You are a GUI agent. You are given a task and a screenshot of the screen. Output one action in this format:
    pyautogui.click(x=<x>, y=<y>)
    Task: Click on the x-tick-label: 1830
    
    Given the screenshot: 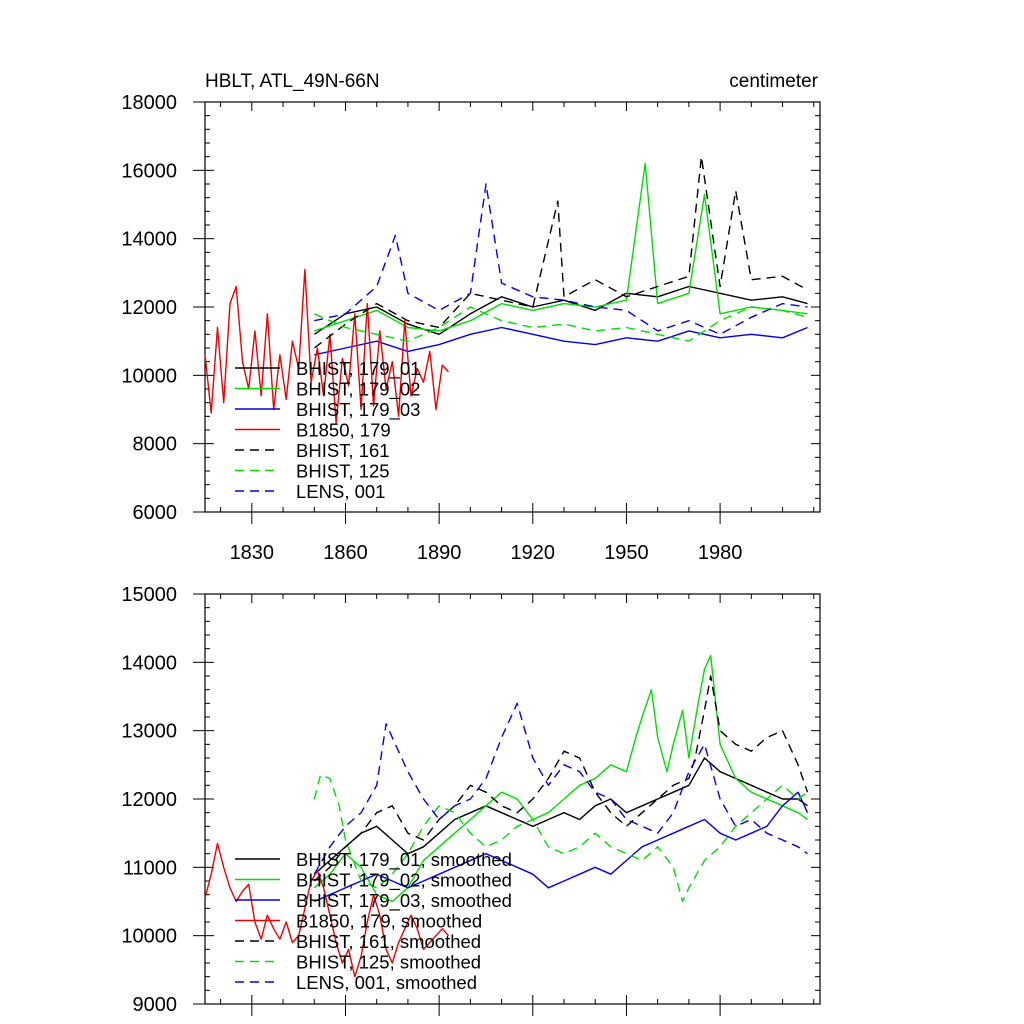 What is the action you would take?
    pyautogui.click(x=252, y=553)
    